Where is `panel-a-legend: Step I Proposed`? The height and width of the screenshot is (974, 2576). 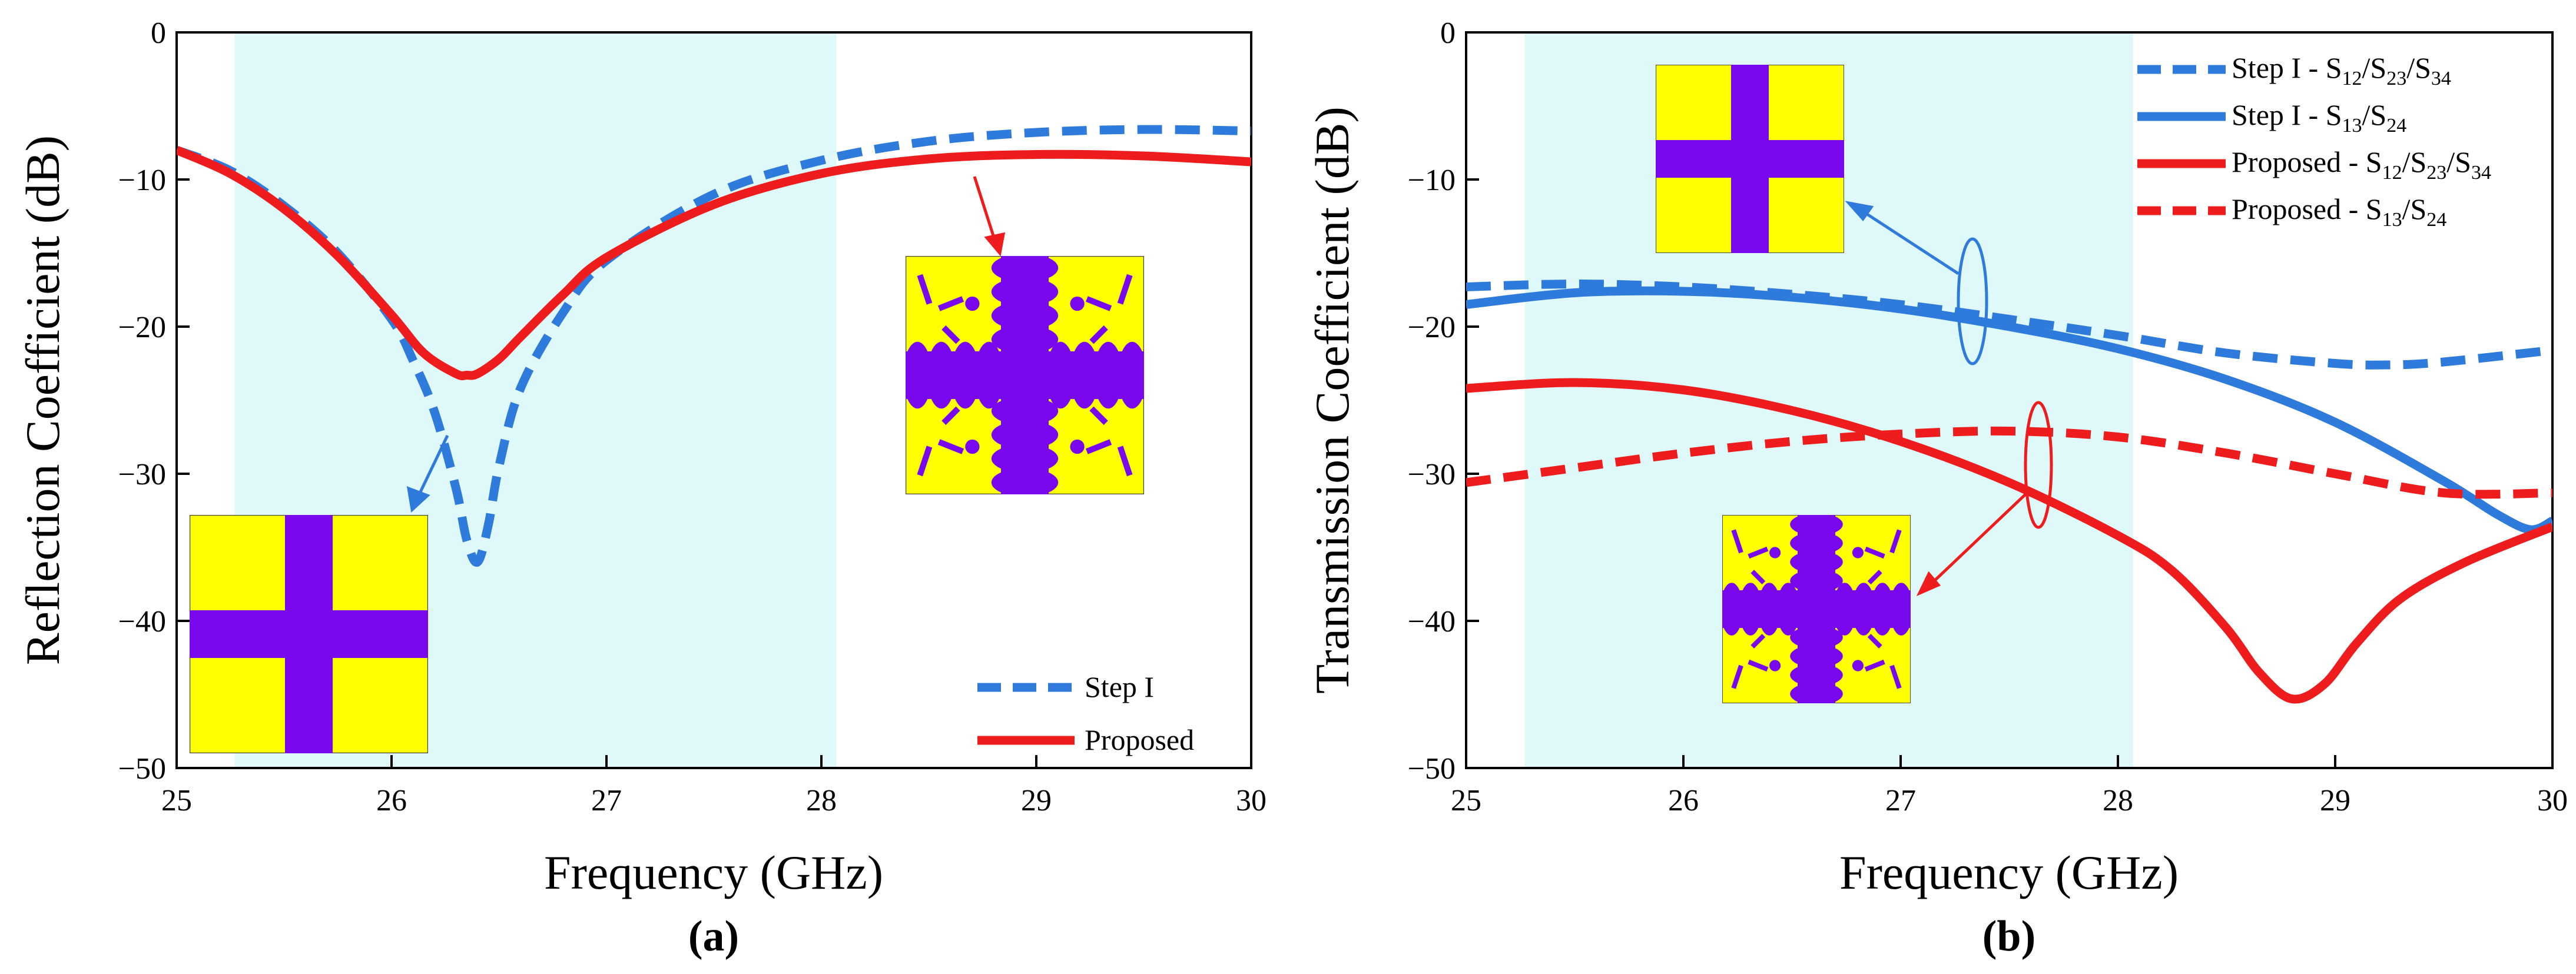 panel-a-legend: Step I Proposed is located at coordinates (1085, 713).